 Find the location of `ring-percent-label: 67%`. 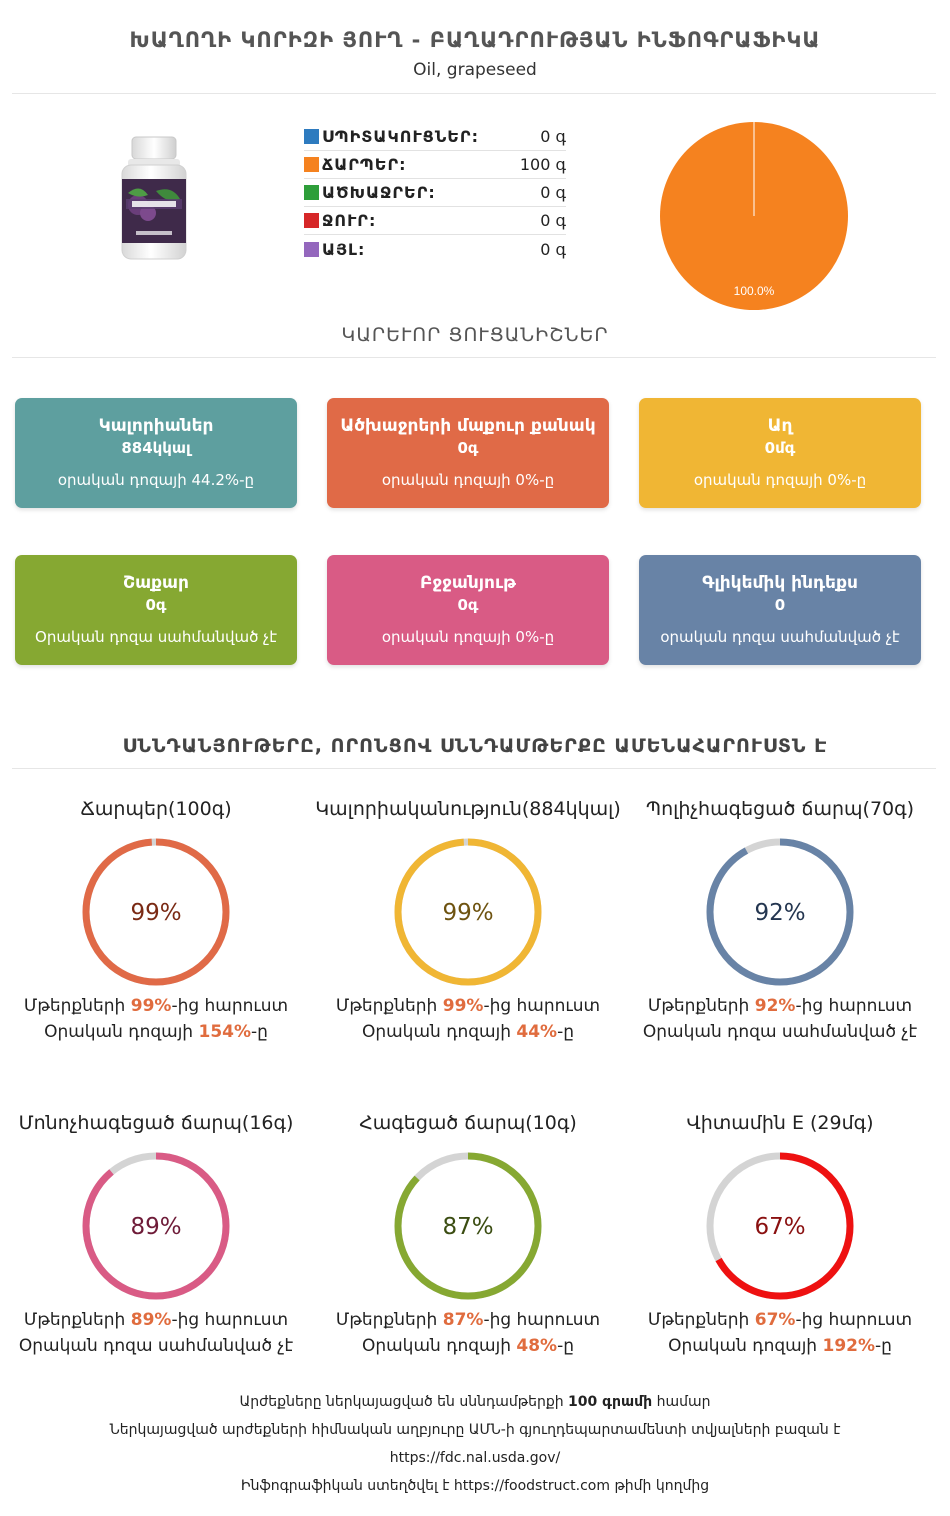

ring-percent-label: 67% is located at coordinates (779, 1227).